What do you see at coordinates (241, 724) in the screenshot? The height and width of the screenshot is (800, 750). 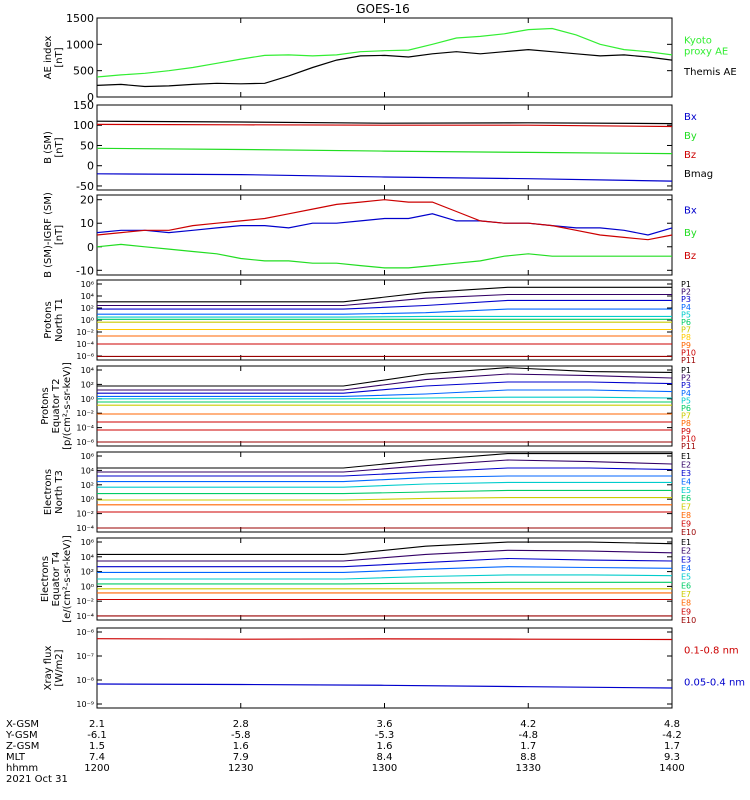 I see `x-row-value: 2.8` at bounding box center [241, 724].